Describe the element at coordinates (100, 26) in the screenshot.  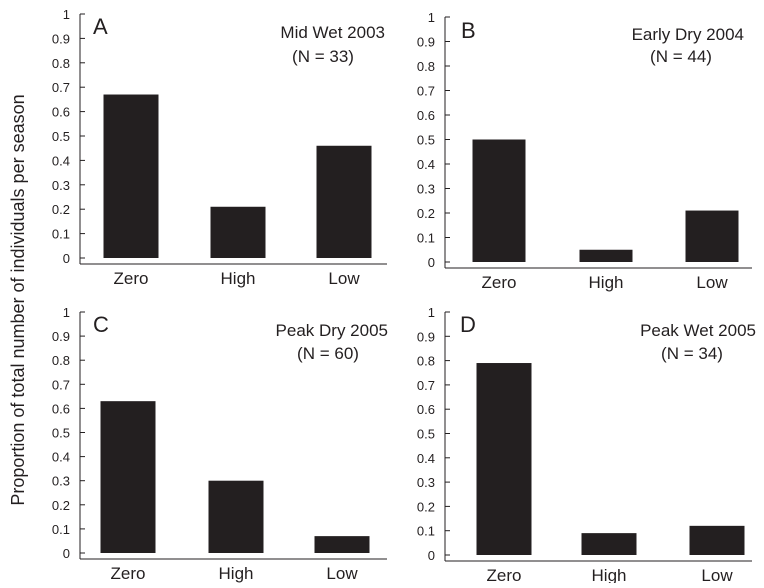
I see `panel-letter: A` at that location.